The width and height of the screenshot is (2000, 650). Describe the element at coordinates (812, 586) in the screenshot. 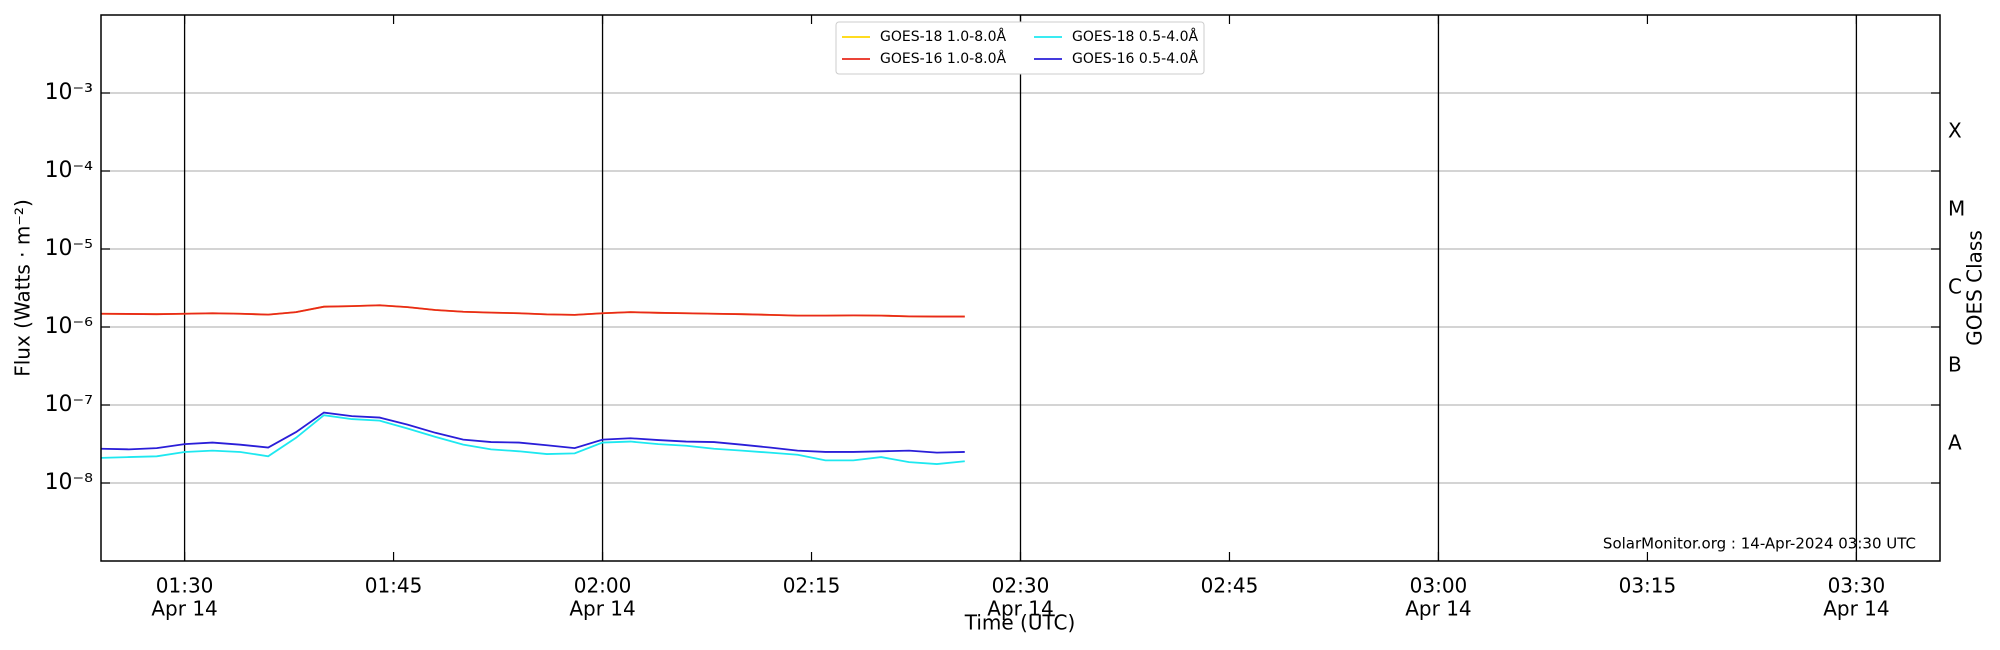

I see `x-tick-label: 02:15` at that location.